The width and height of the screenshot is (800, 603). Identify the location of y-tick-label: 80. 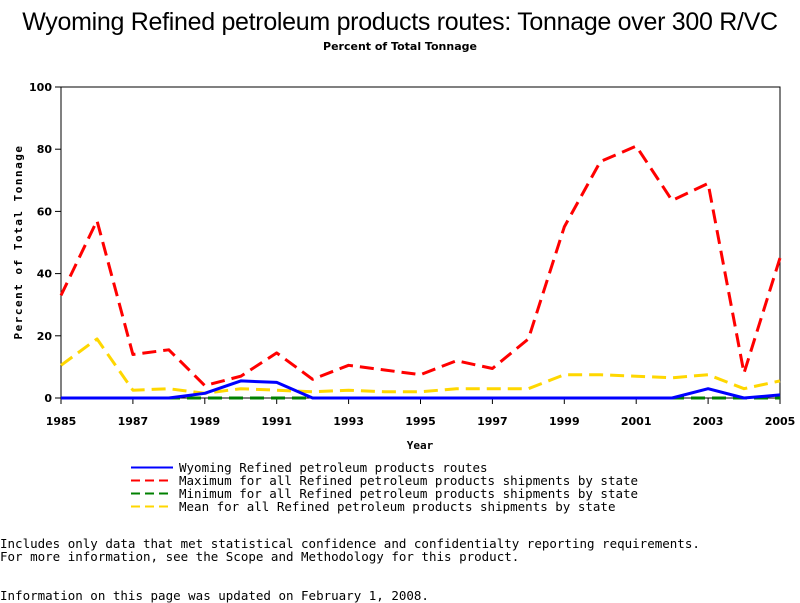
(45, 149).